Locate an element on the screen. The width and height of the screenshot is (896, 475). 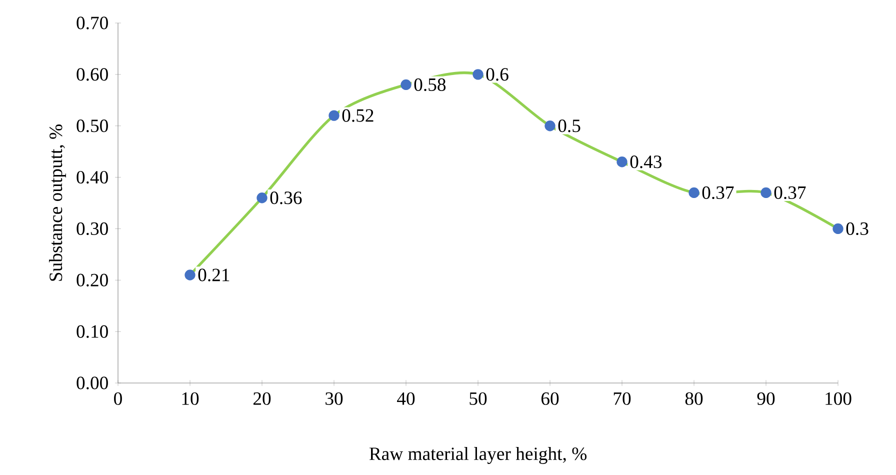
x-tick-label: 60 is located at coordinates (550, 398).